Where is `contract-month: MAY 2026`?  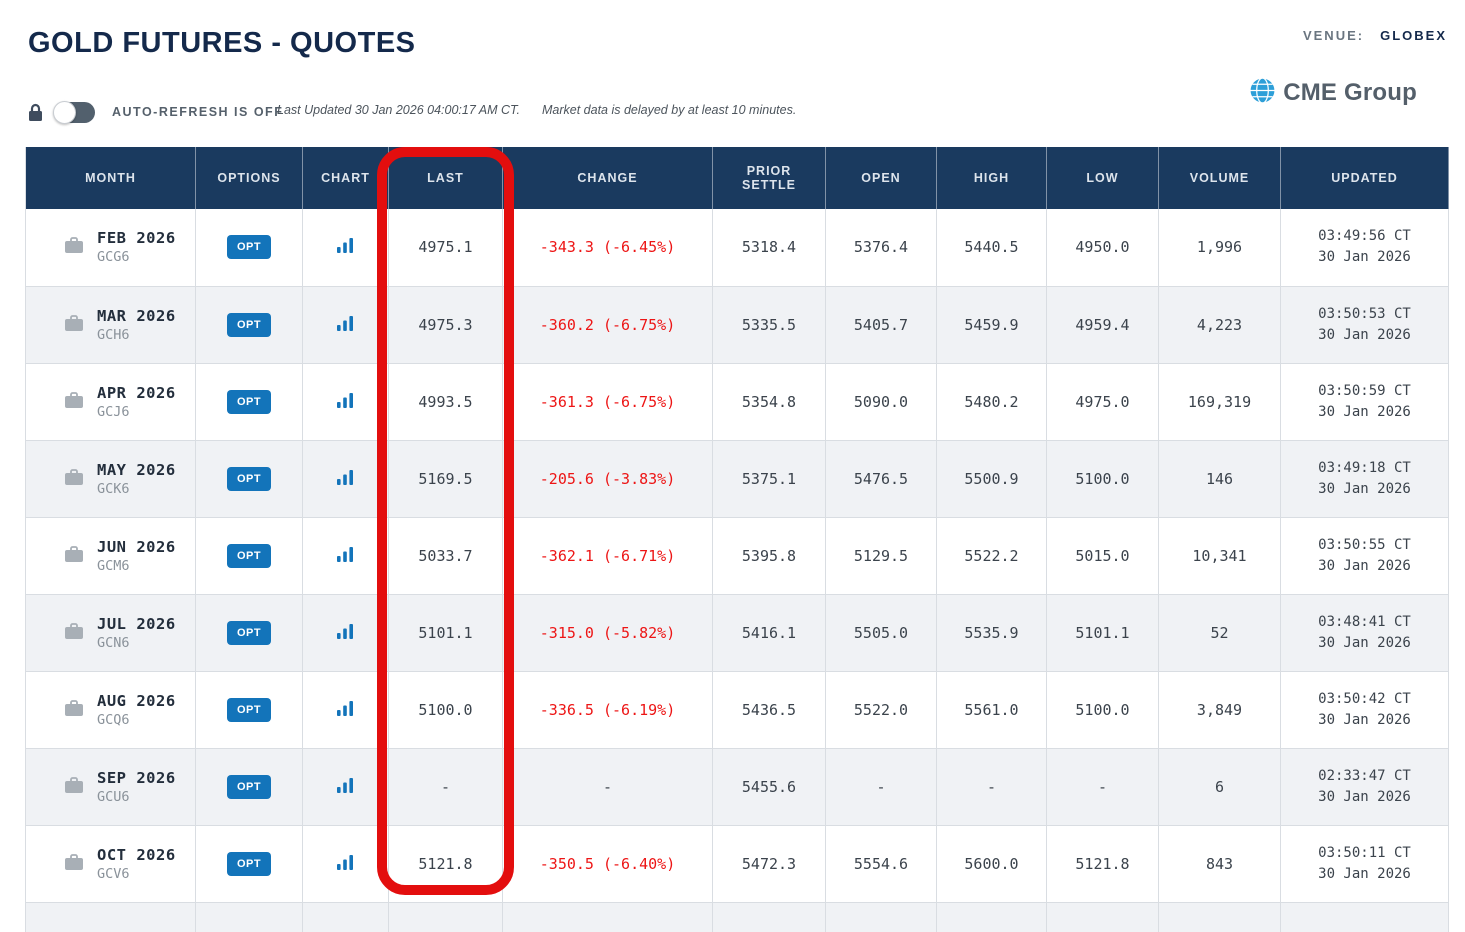
contract-month: MAY 2026 is located at coordinates (136, 469).